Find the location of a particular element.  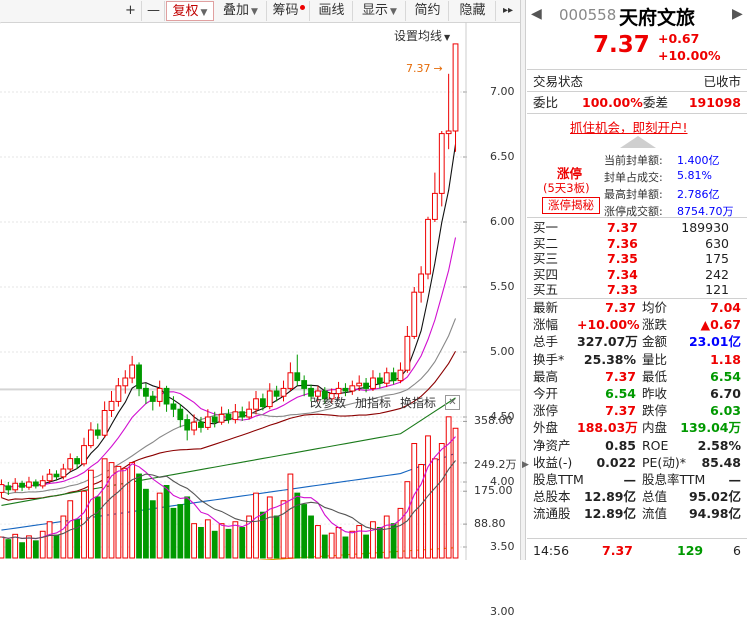

limit-stat-label: 封单占成交: is located at coordinates (633, 177).